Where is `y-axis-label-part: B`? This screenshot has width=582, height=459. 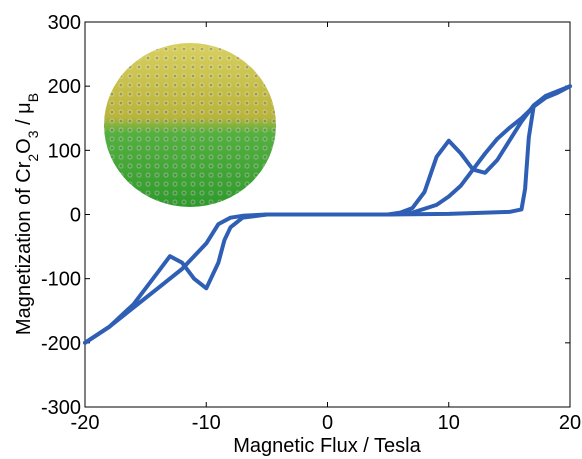 y-axis-label-part: B is located at coordinates (33, 97).